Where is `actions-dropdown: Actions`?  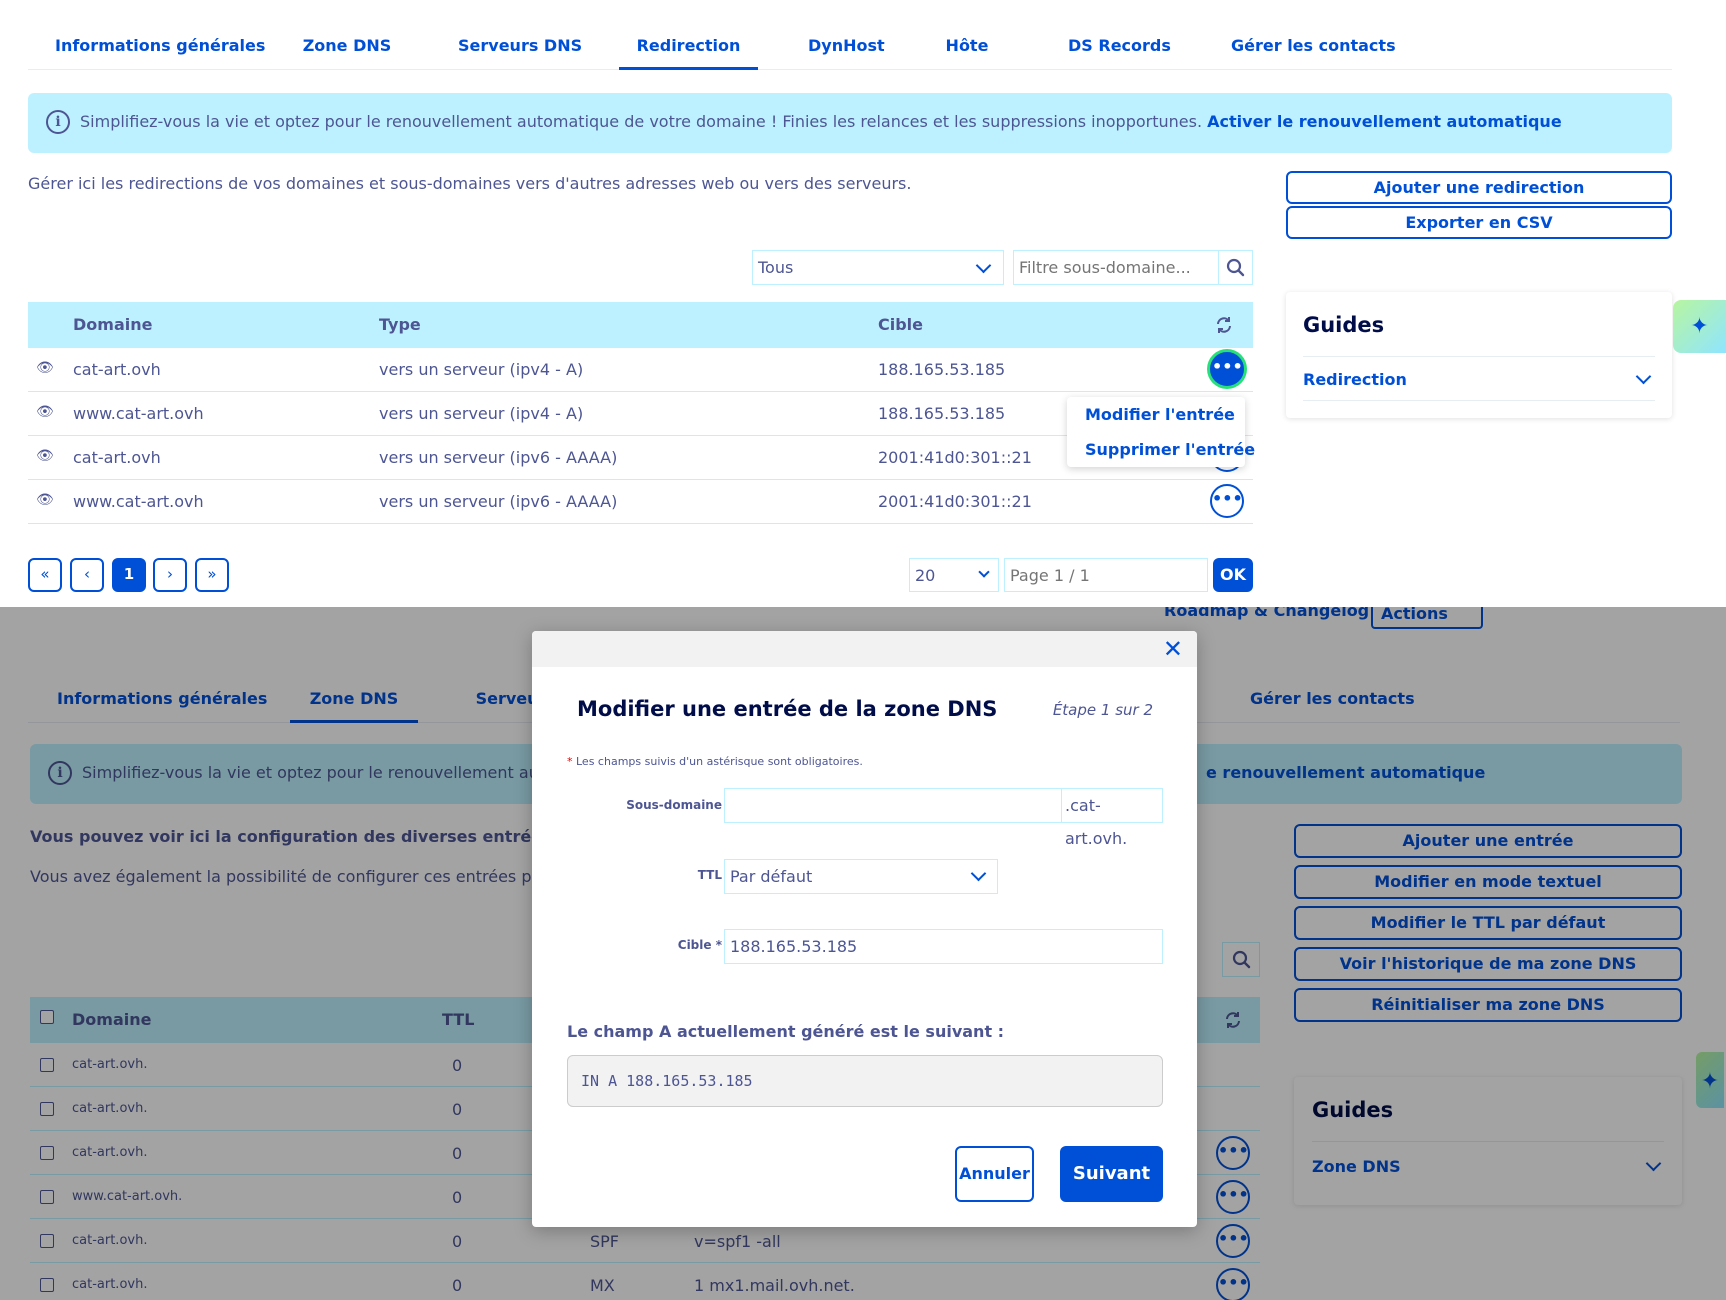
actions-dropdown: Actions is located at coordinates (1427, 618).